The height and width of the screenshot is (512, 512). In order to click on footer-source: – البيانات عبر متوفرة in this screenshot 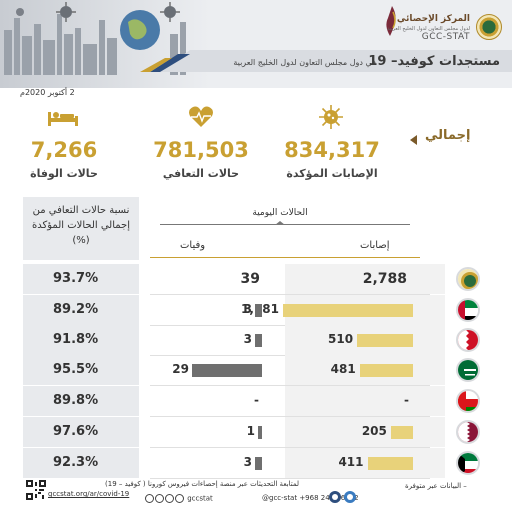, I will do `click(436, 486)`.